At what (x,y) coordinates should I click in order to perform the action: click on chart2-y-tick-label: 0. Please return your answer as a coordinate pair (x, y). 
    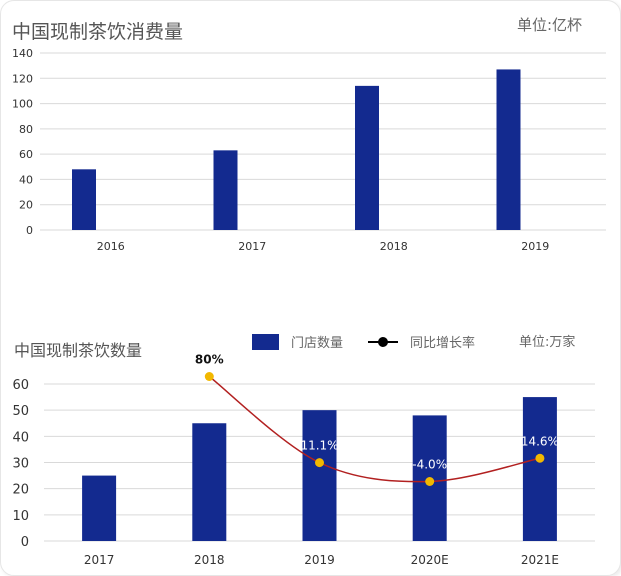
    Looking at the image, I should click on (25, 542).